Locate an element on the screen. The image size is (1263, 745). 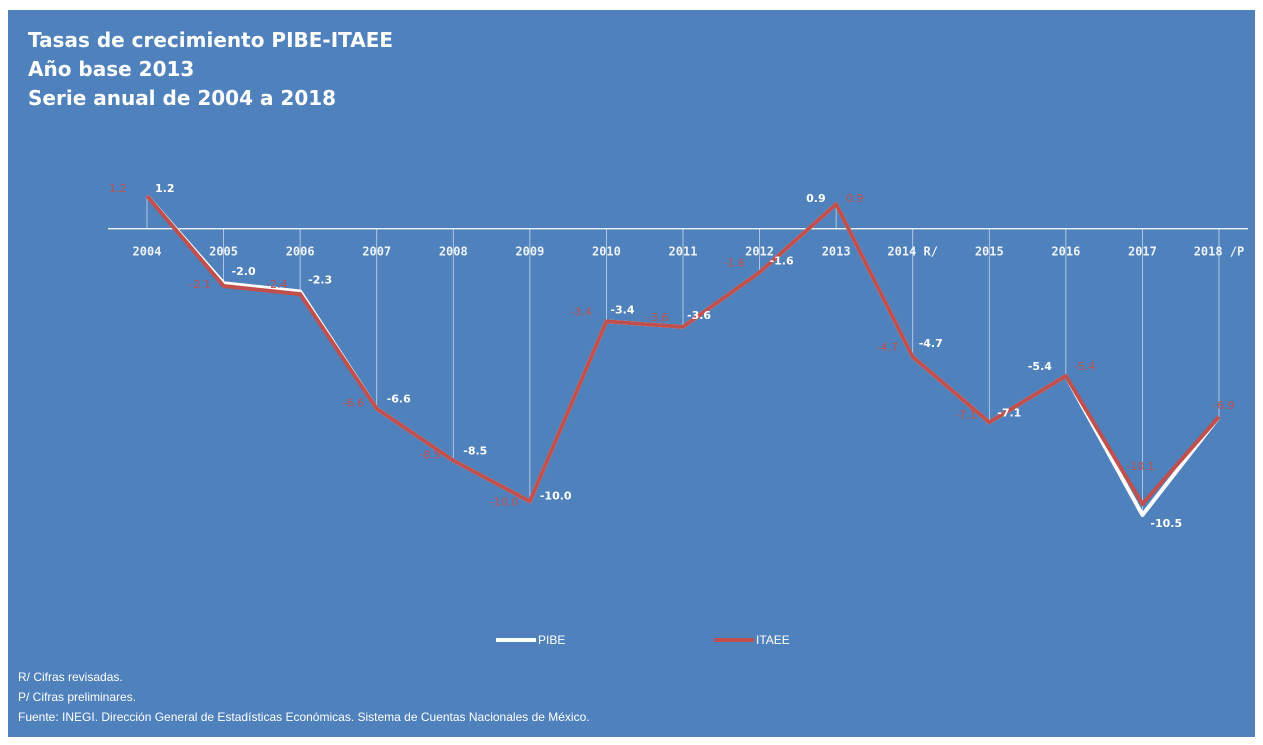
data-label-pibe: -4.7 is located at coordinates (931, 343).